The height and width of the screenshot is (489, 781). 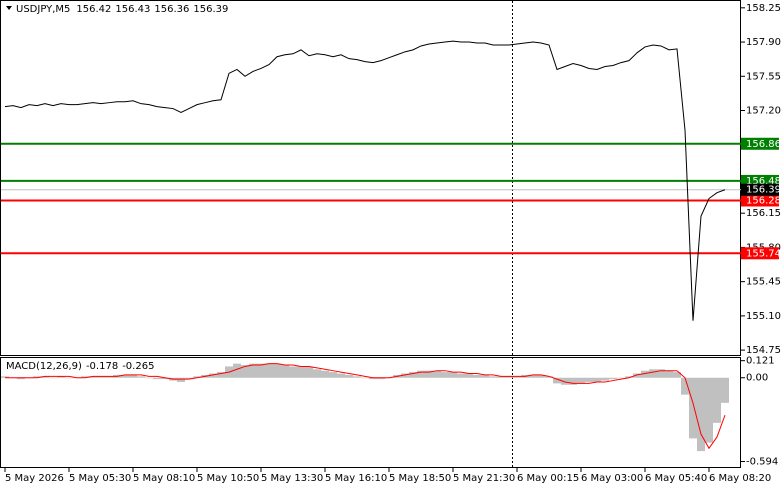 I want to click on y-tick-label: 157.20, so click(x=763, y=111).